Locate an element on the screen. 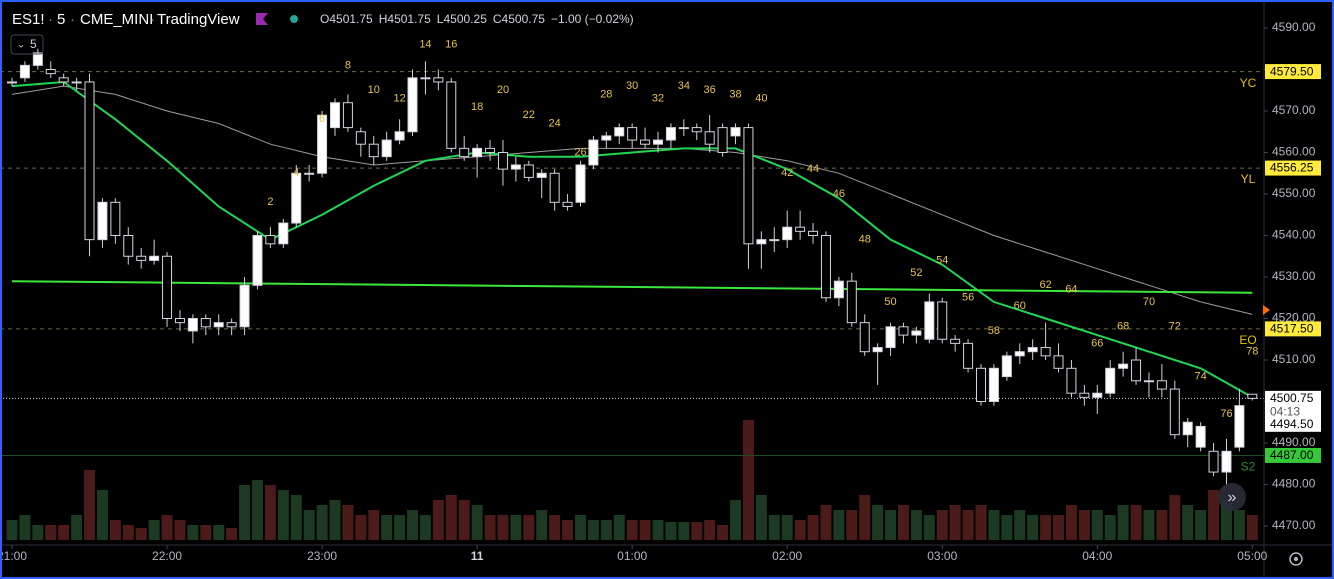 The height and width of the screenshot is (579, 1334). scroll-right-button is located at coordinates (1232, 497).